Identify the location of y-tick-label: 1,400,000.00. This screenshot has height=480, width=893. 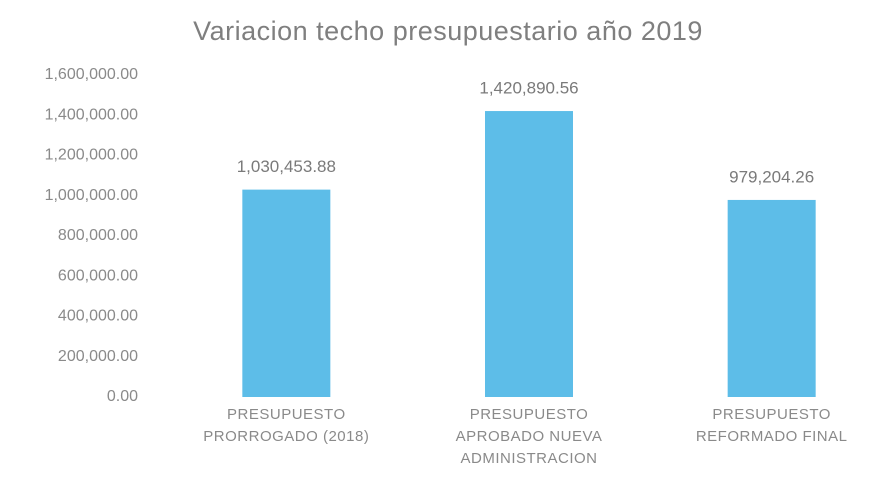
(92, 114).